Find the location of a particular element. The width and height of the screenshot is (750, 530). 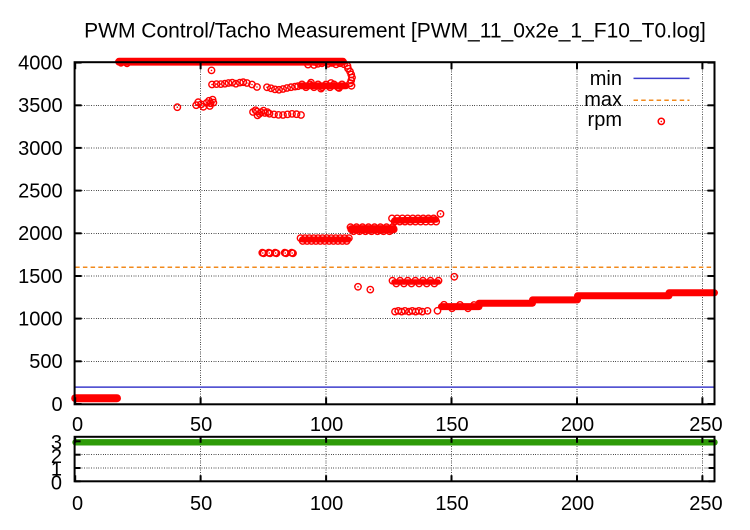

svg-text: 2000 is located at coordinates (40, 234).